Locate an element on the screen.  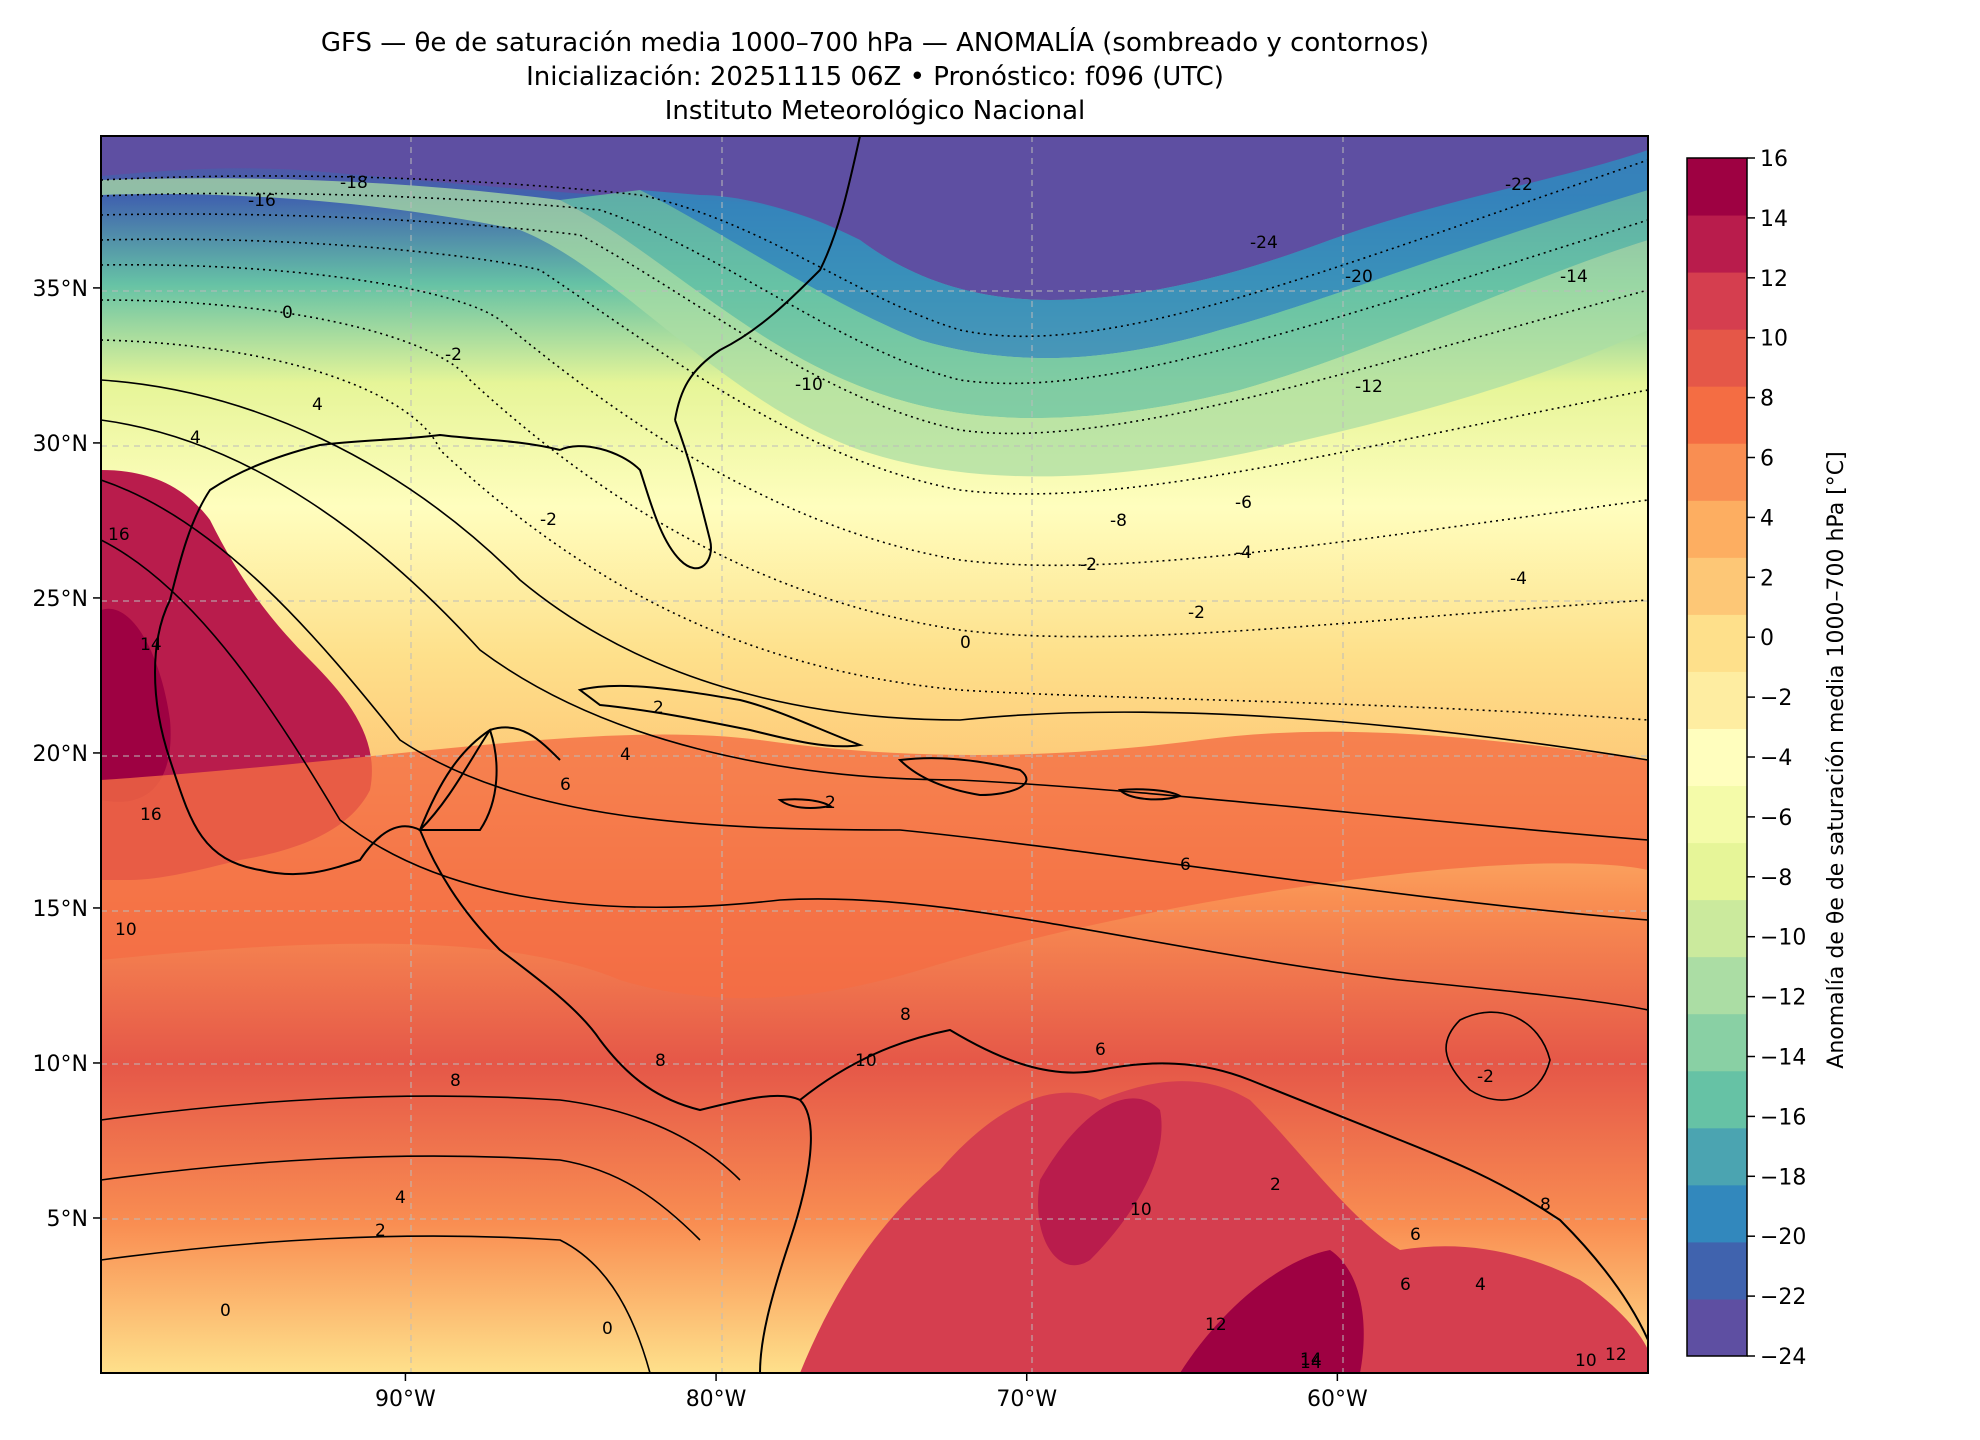
colorbar-tick-label: 6 is located at coordinates (1767, 459).